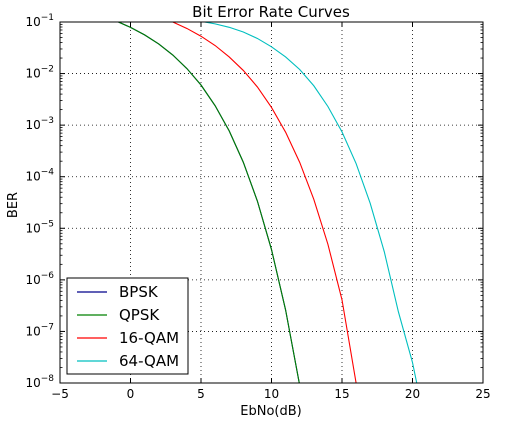 The width and height of the screenshot is (511, 422). Describe the element at coordinates (39, 176) in the screenshot. I see `y-tick-label: 10⁻⁴` at that location.